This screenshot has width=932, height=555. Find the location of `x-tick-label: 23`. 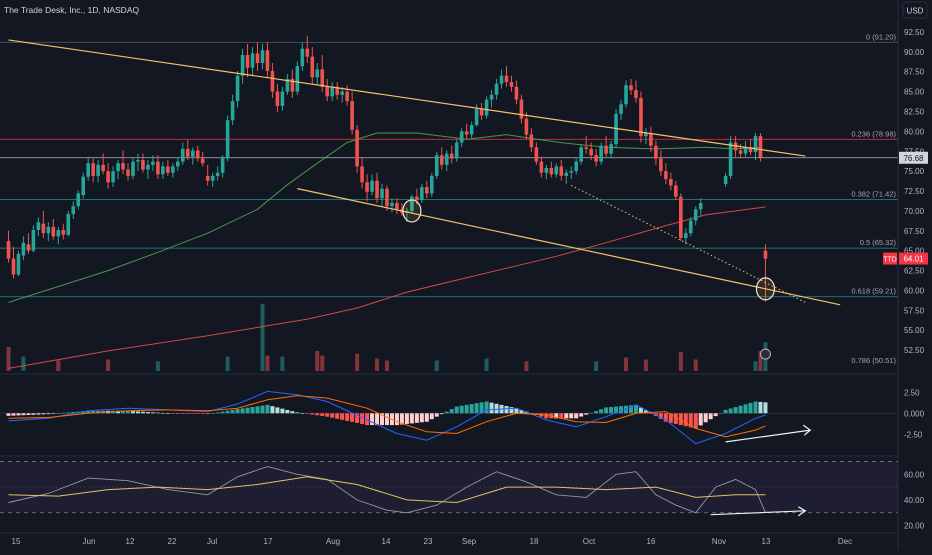

x-tick-label: 23 is located at coordinates (428, 541).